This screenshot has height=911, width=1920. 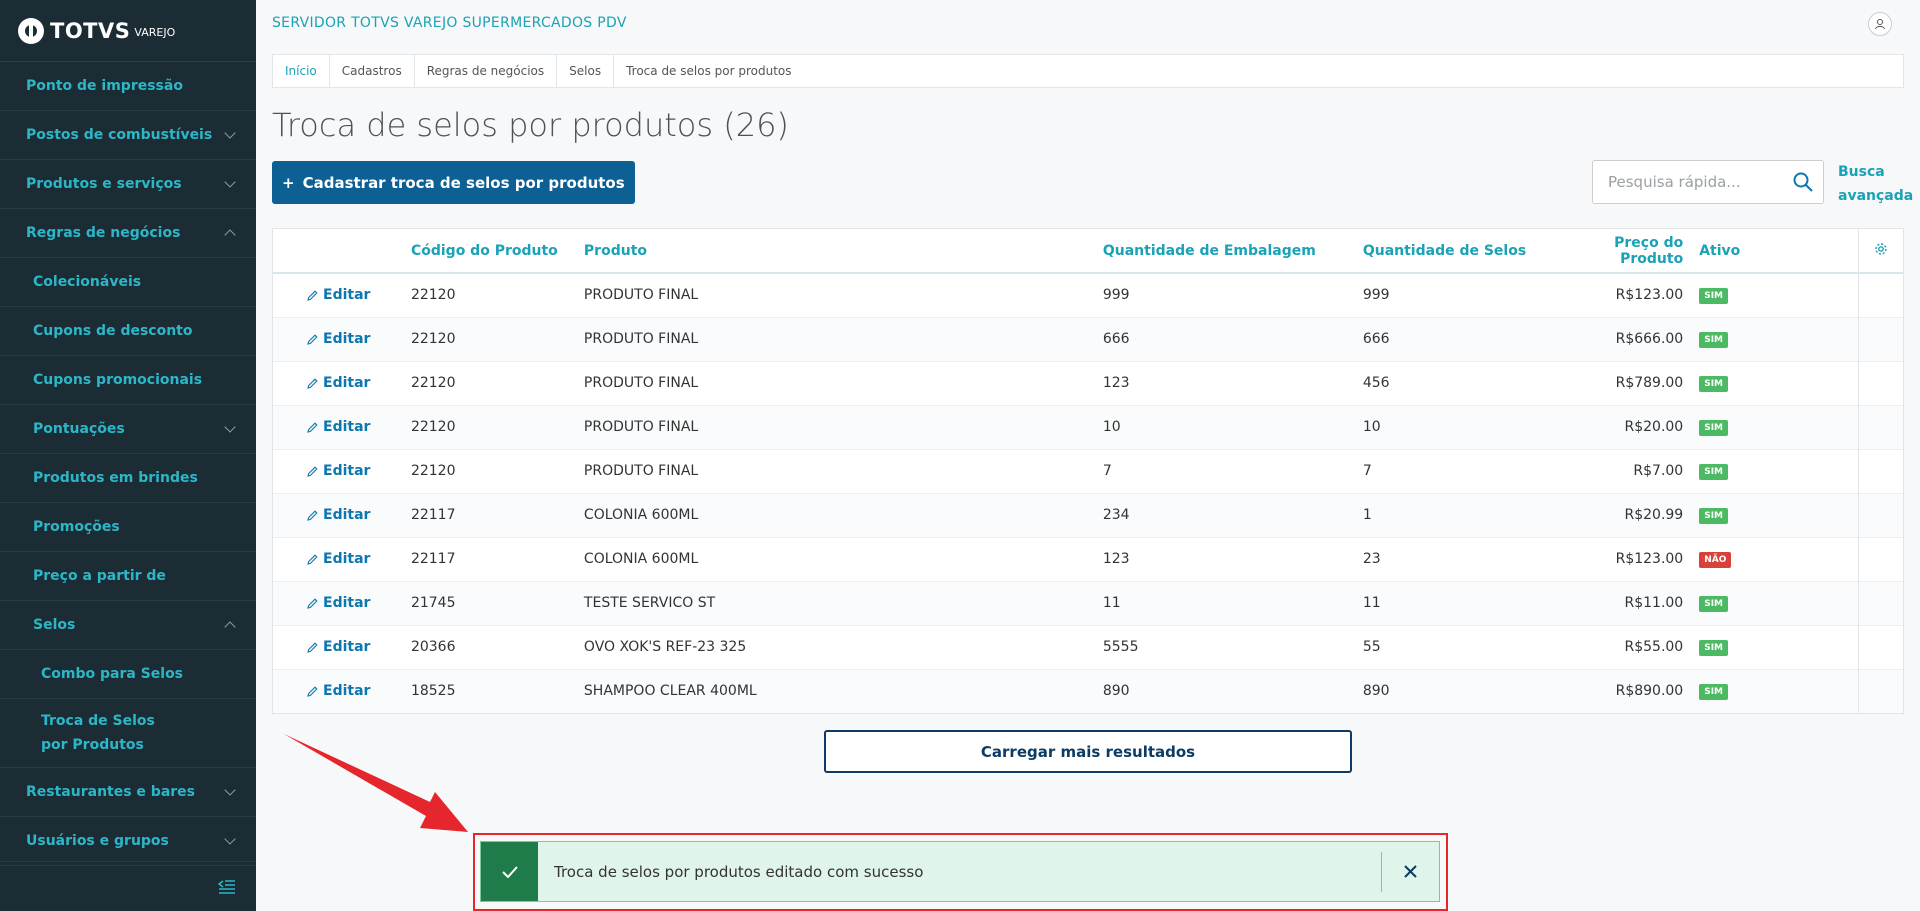 I want to click on sidebar-item: Colecionáveis, so click(x=128, y=282).